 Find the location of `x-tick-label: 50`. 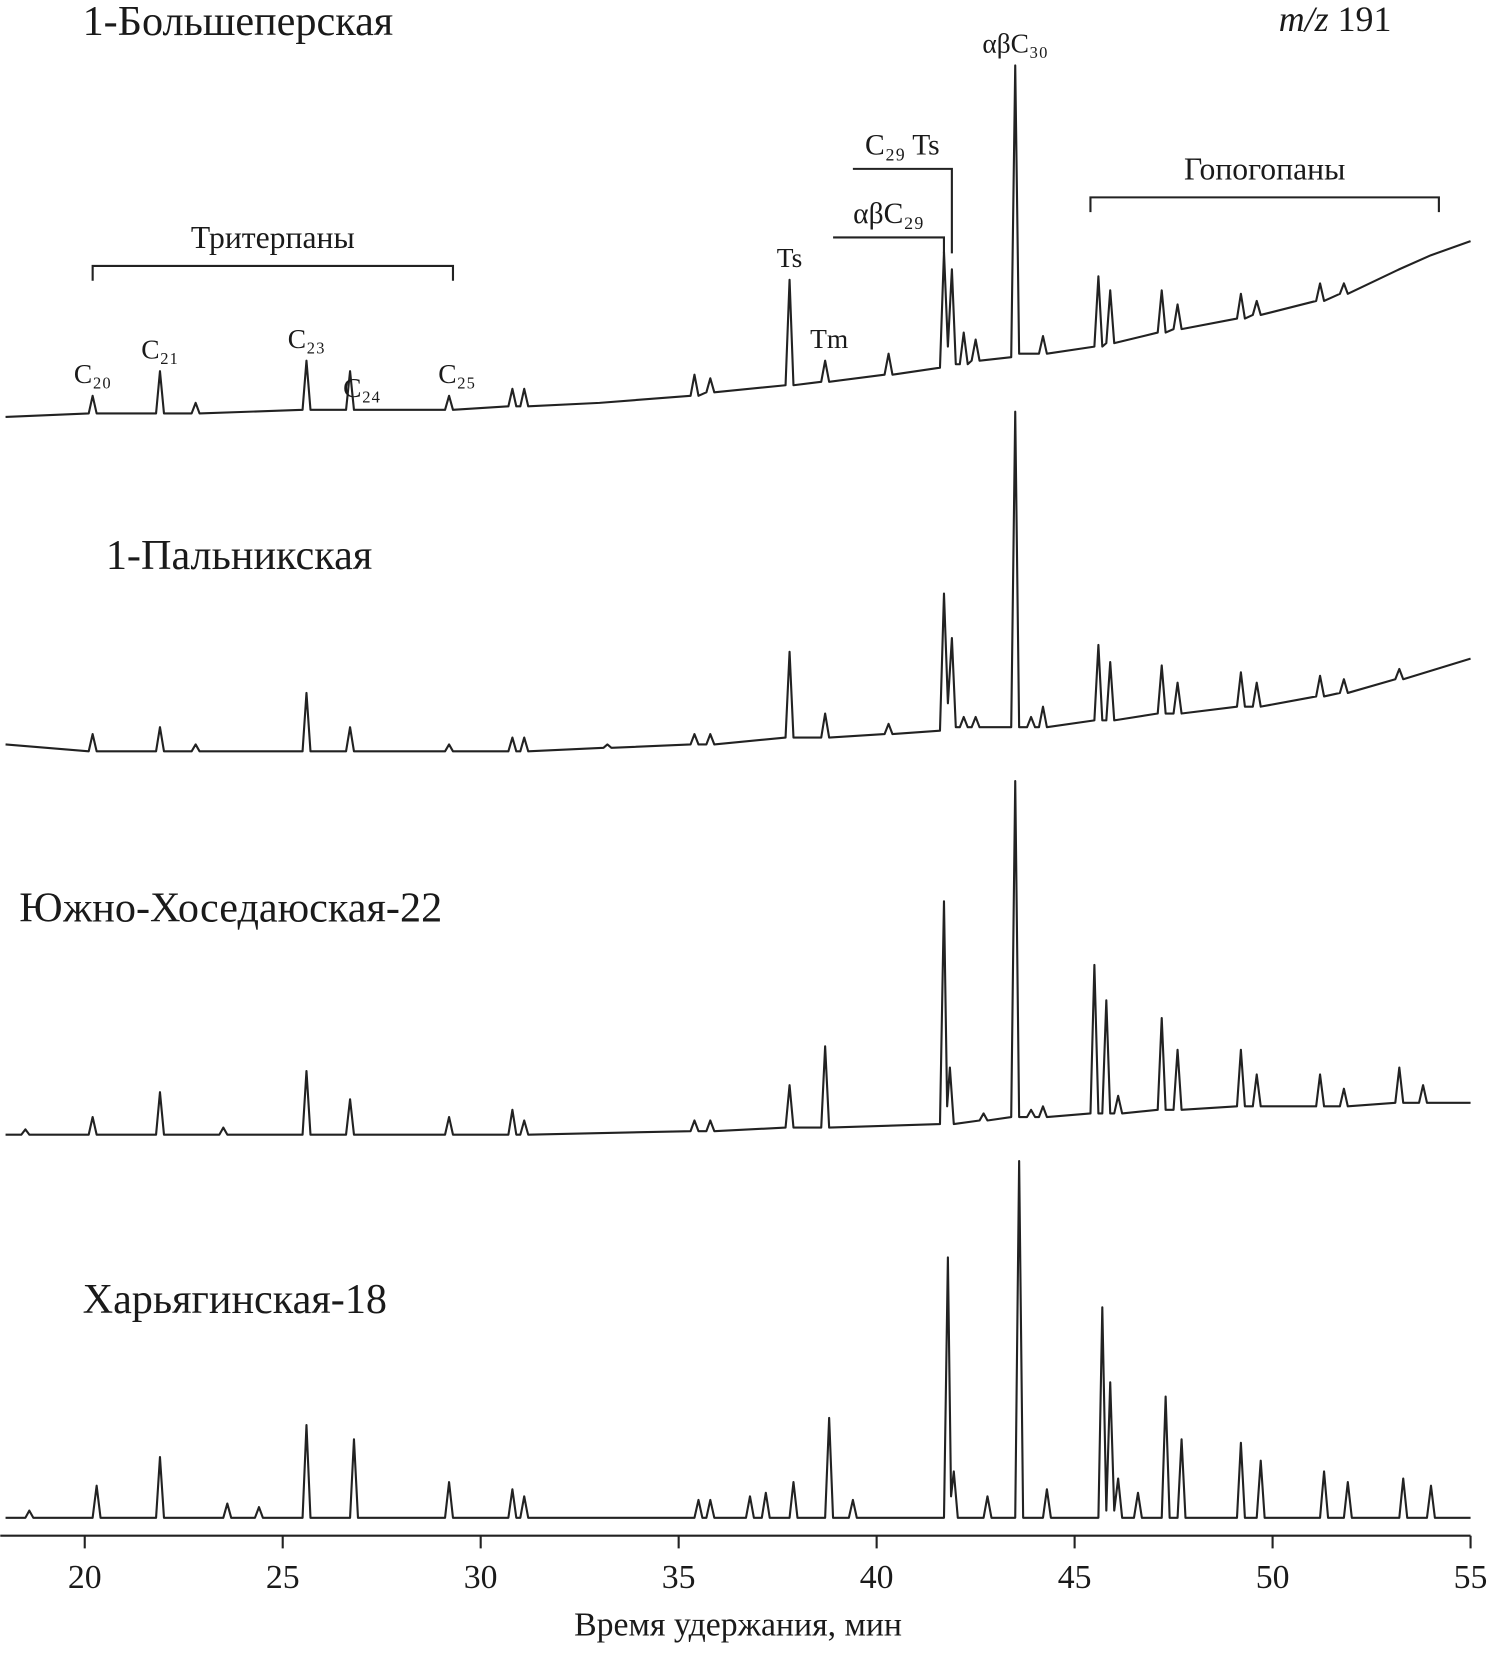

x-tick-label: 50 is located at coordinates (1273, 1577).